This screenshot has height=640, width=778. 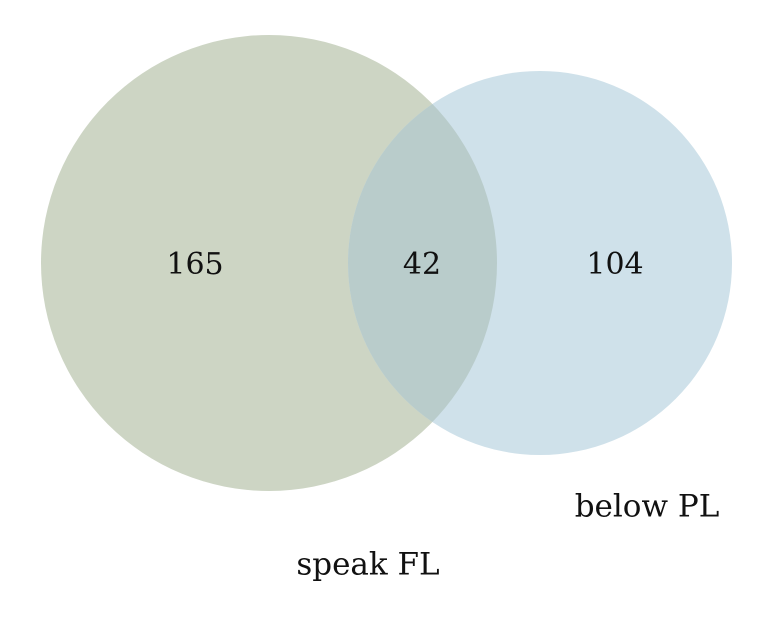 What do you see at coordinates (647, 507) in the screenshot?
I see `set-label-below-pl: below PL` at bounding box center [647, 507].